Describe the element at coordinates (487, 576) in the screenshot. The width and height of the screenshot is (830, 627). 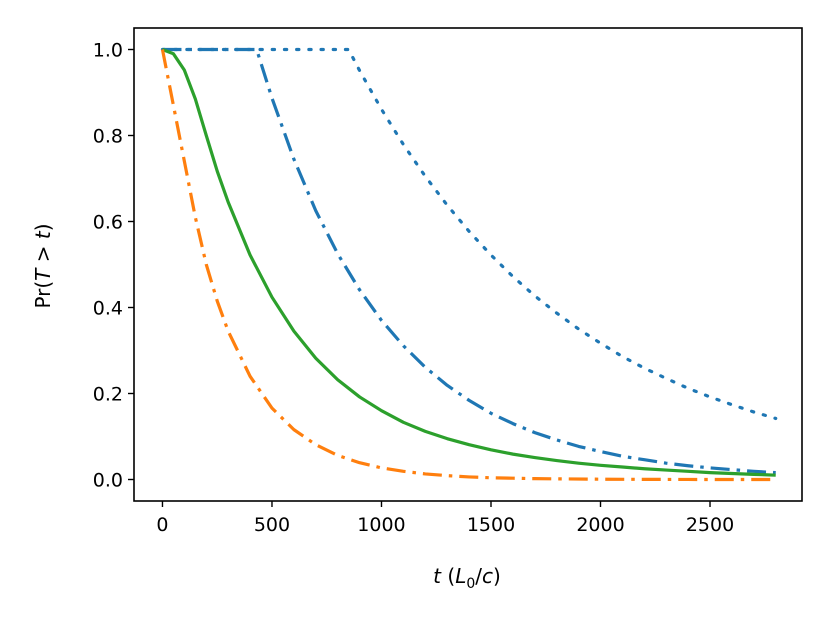
I see `x-axis-label-c: c` at that location.